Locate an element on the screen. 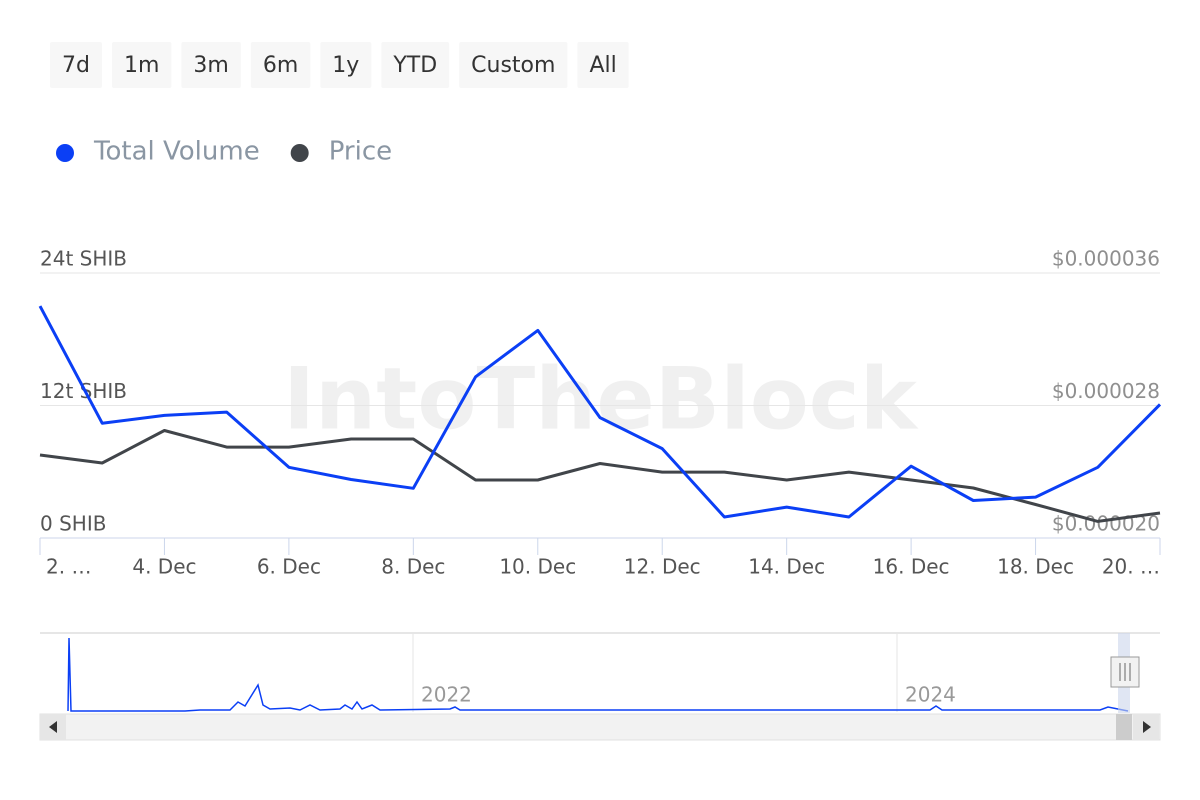 This screenshot has height=800, width=1200. y2-tick-label: $0.000036 is located at coordinates (1106, 259).